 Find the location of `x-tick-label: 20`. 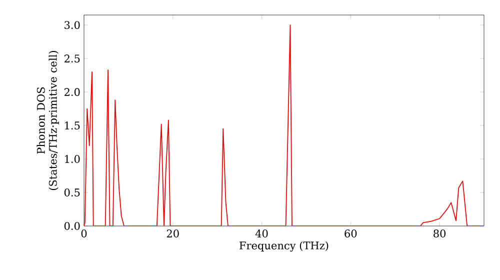

x-tick-label: 20 is located at coordinates (172, 234).